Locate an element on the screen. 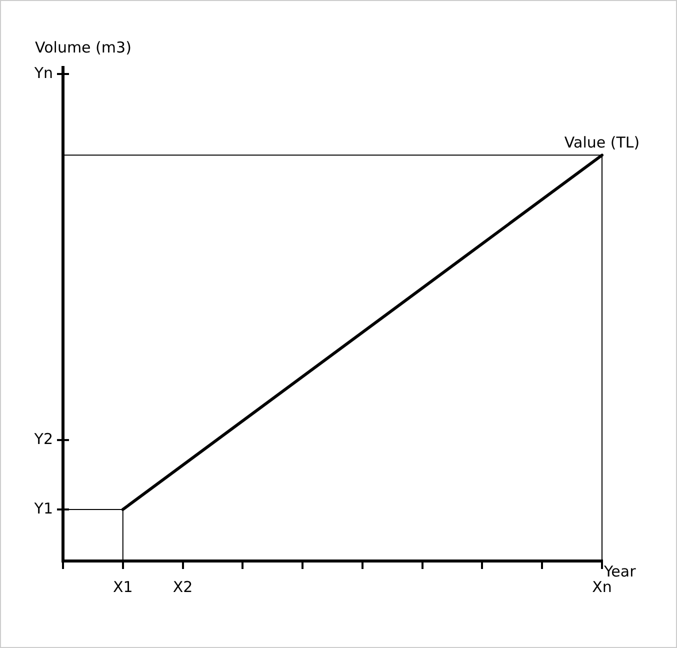  ref-line-label: Yn is located at coordinates (43, 73).